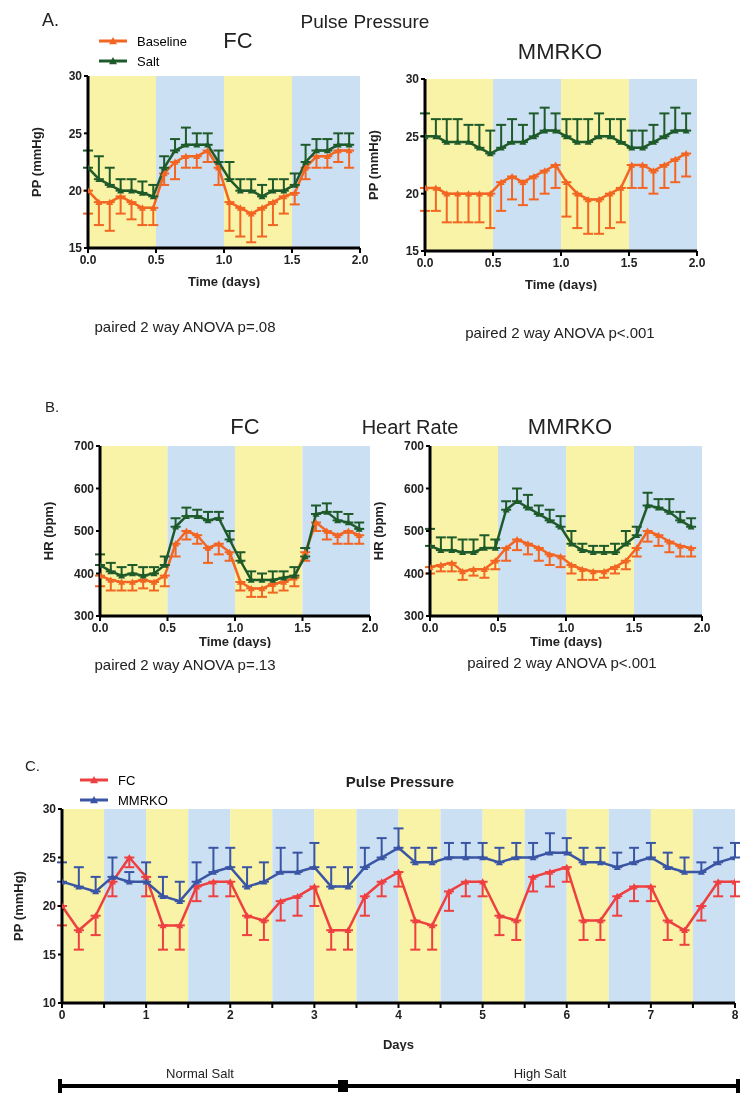 The width and height of the screenshot is (748, 1099). What do you see at coordinates (540, 1073) in the screenshot?
I see `text: High Salt` at bounding box center [540, 1073].